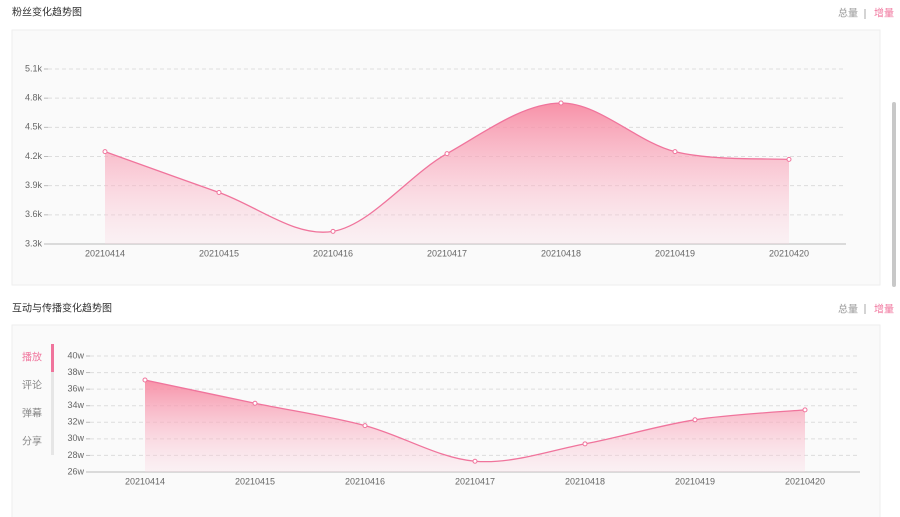  What do you see at coordinates (34, 243) in the screenshot?
I see `y-tick-label: 3.3k` at bounding box center [34, 243].